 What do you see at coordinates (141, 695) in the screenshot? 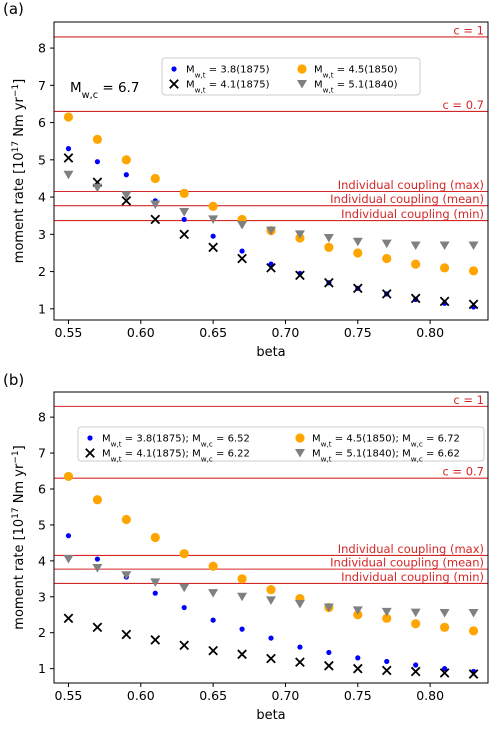
I see `x-tick-label: 0.60` at bounding box center [141, 695].